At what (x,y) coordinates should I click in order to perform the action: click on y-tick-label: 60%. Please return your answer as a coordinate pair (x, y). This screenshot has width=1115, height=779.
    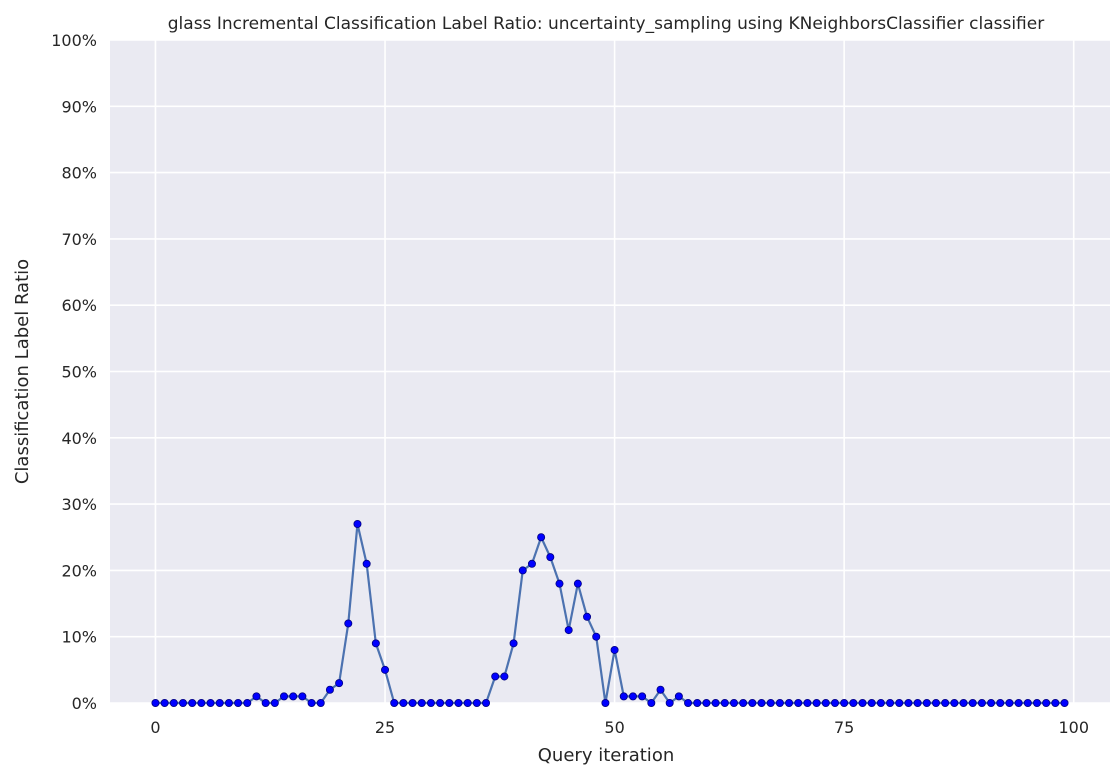
    Looking at the image, I should click on (79, 305).